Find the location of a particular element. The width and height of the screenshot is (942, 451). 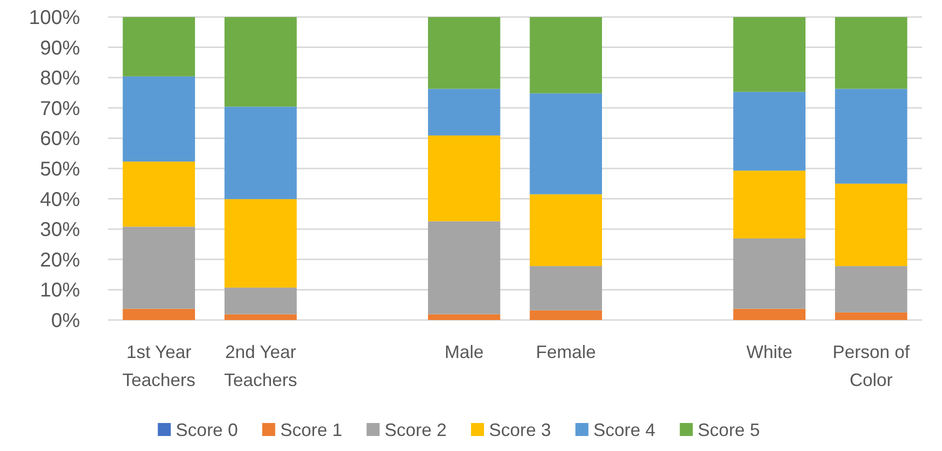

legend-label: Score 4 is located at coordinates (624, 430).